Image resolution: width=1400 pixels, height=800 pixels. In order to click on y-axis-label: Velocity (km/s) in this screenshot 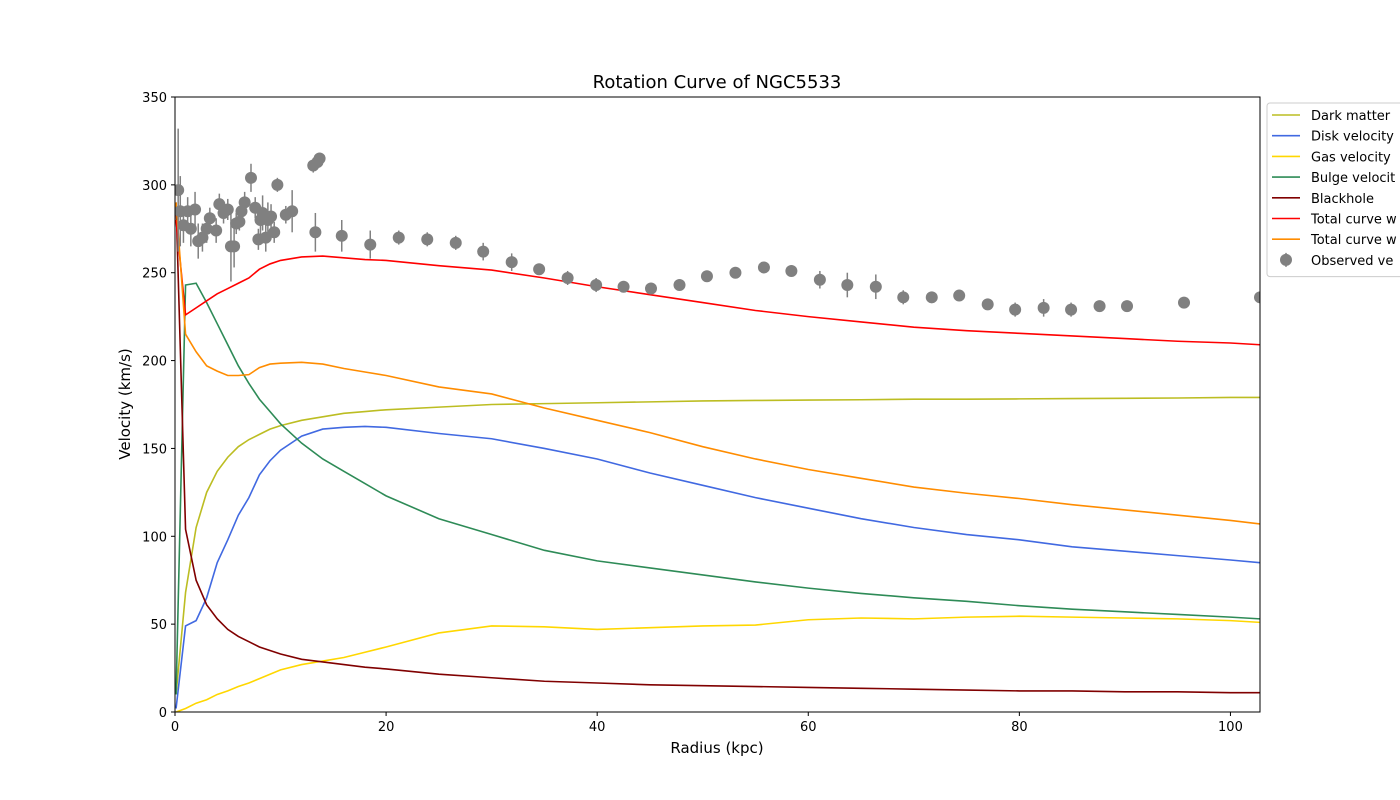, I will do `click(125, 403)`.